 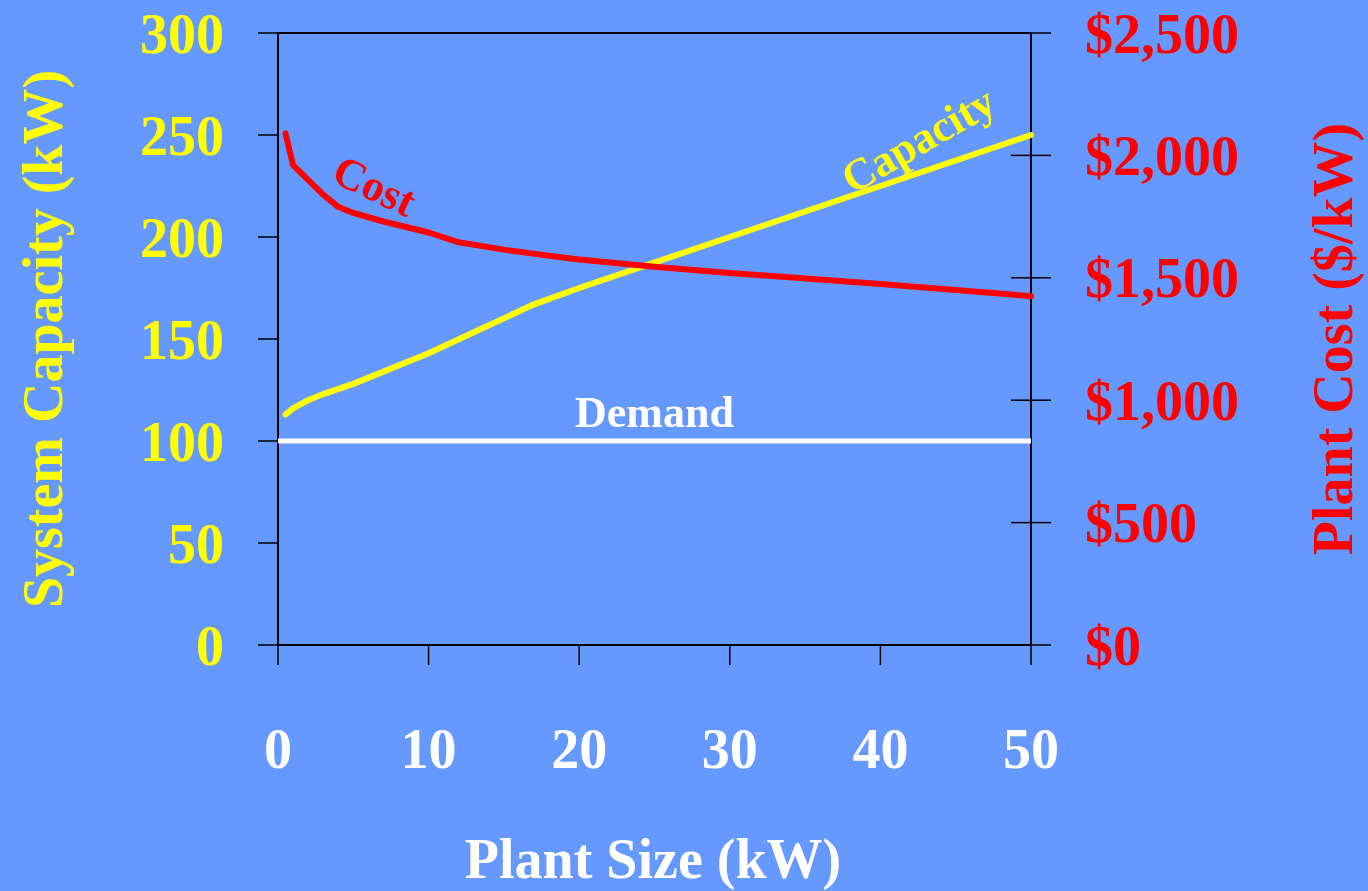 What do you see at coordinates (375, 186) in the screenshot?
I see `text: Cost` at bounding box center [375, 186].